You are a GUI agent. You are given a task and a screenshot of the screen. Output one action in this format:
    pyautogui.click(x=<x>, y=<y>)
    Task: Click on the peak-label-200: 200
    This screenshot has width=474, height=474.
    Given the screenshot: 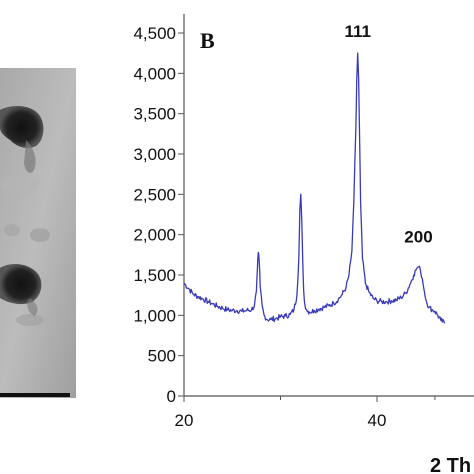 What is the action you would take?
    pyautogui.click(x=418, y=237)
    